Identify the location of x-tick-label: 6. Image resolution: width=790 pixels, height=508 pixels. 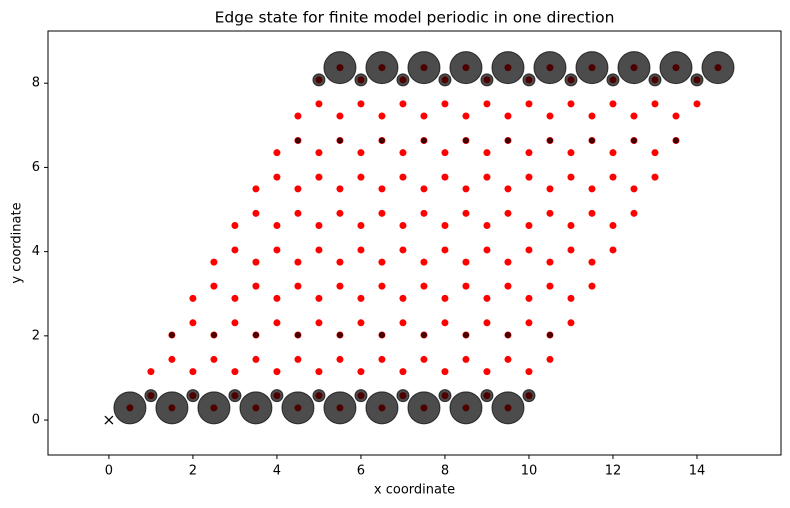
(361, 471).